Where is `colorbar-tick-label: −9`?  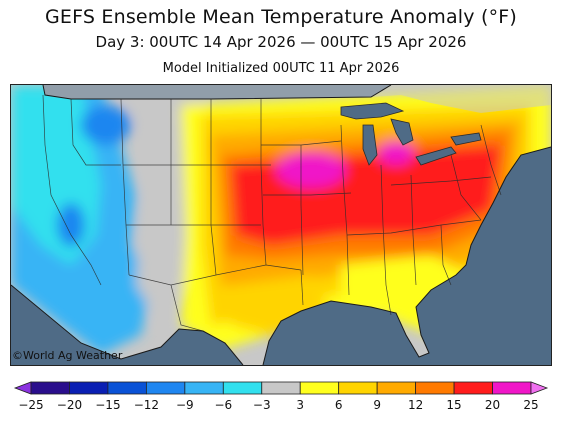 colorbar-tick-label: −9 is located at coordinates (185, 405).